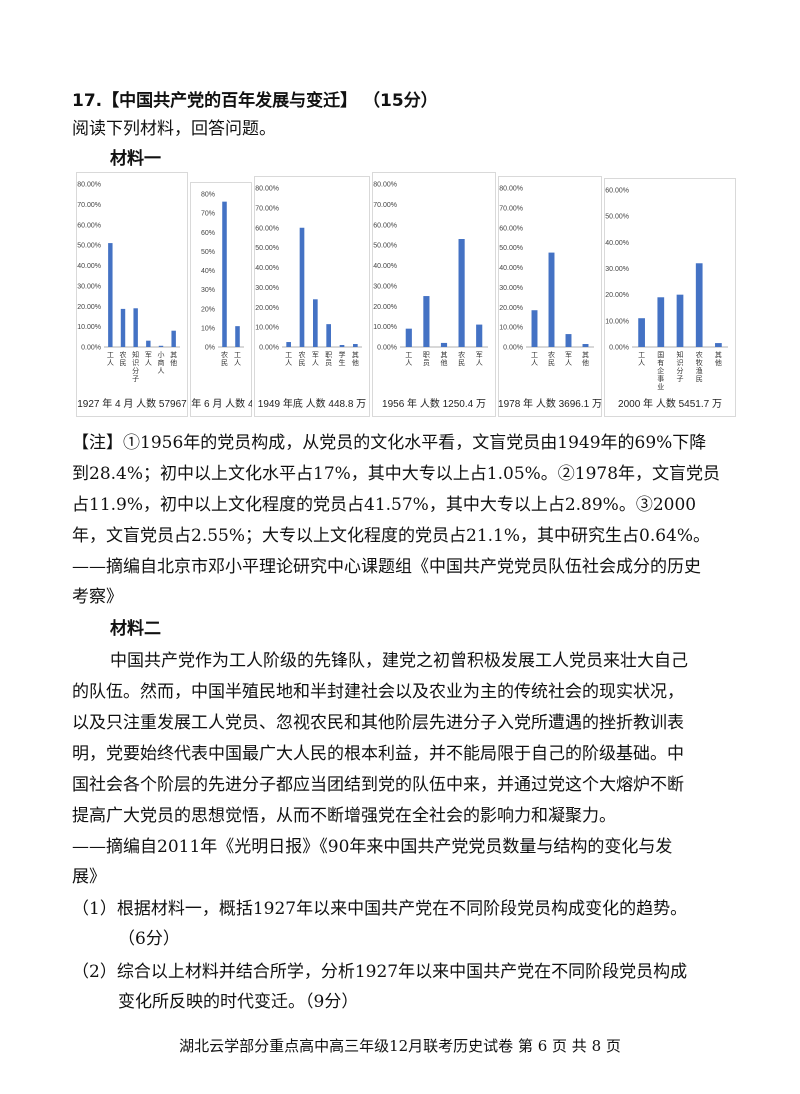  What do you see at coordinates (699, 362) in the screenshot?
I see `category-label: 牧` at bounding box center [699, 362].